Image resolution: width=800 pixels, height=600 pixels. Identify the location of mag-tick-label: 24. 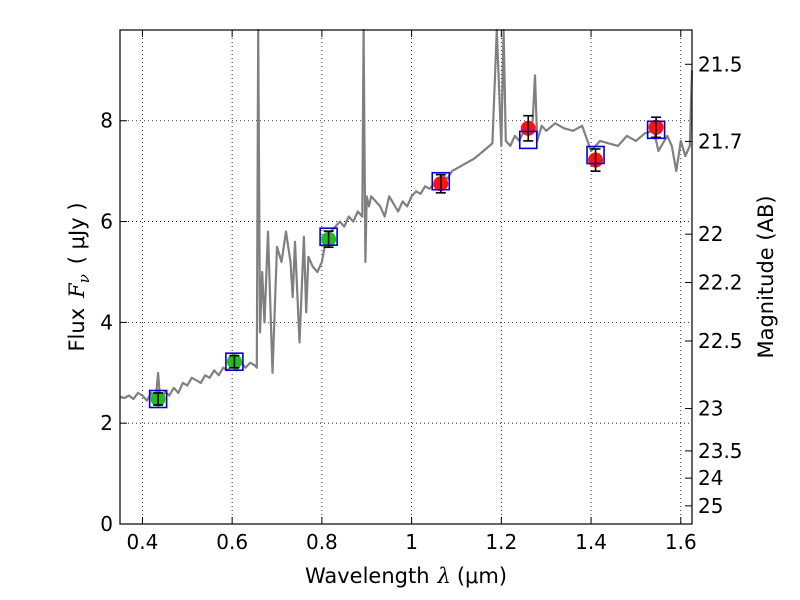
(710, 478).